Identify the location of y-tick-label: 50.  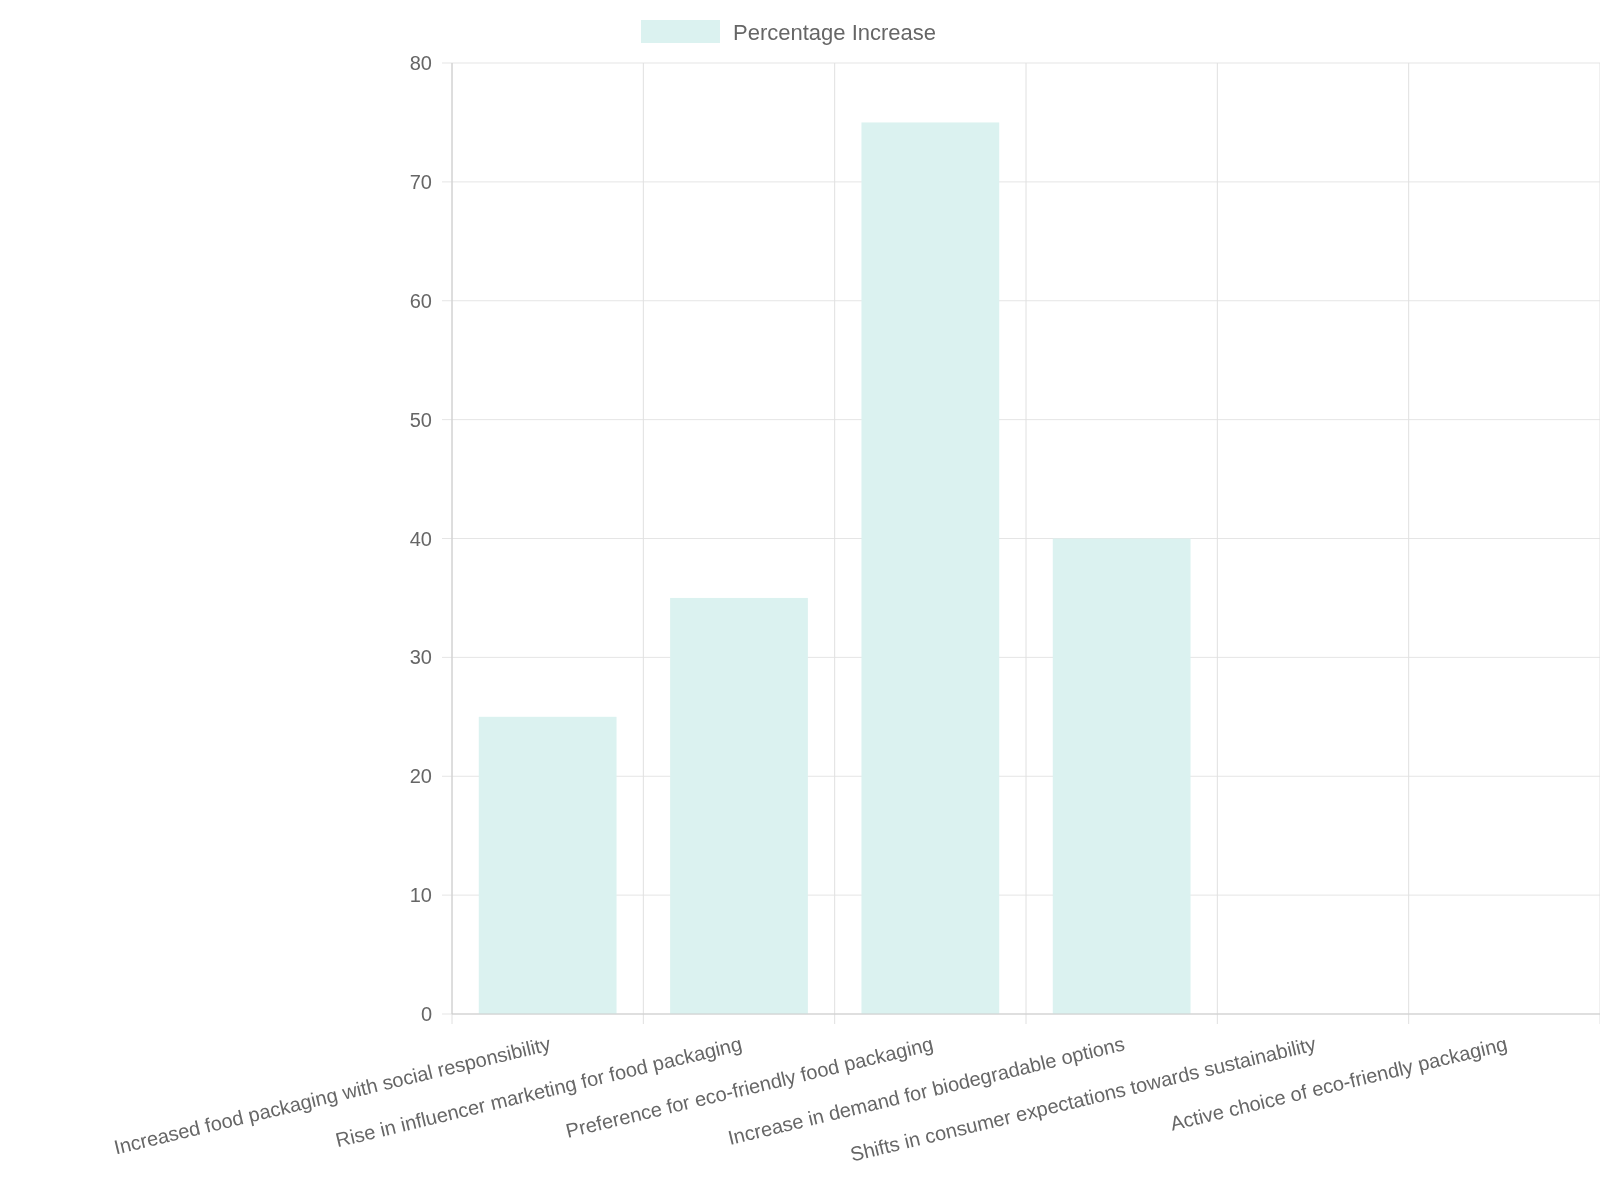
(420, 419).